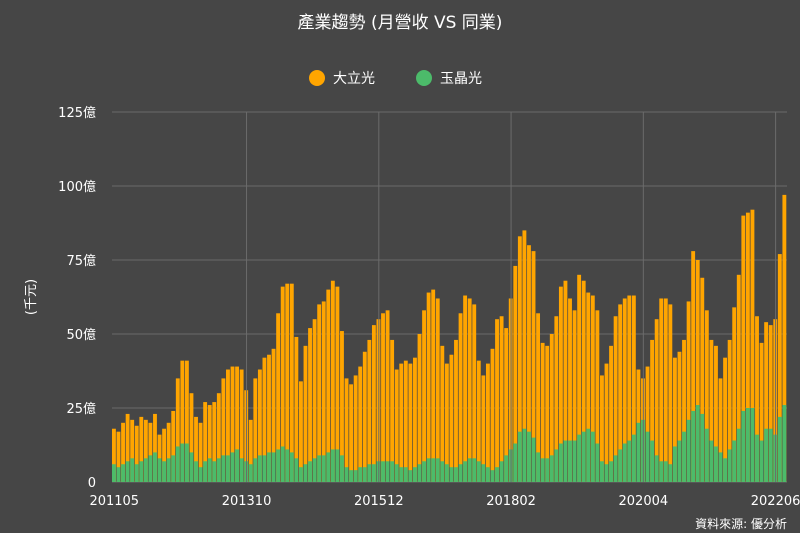  Describe the element at coordinates (354, 79) in the screenshot. I see `legend-label-largan: 大立光` at that location.